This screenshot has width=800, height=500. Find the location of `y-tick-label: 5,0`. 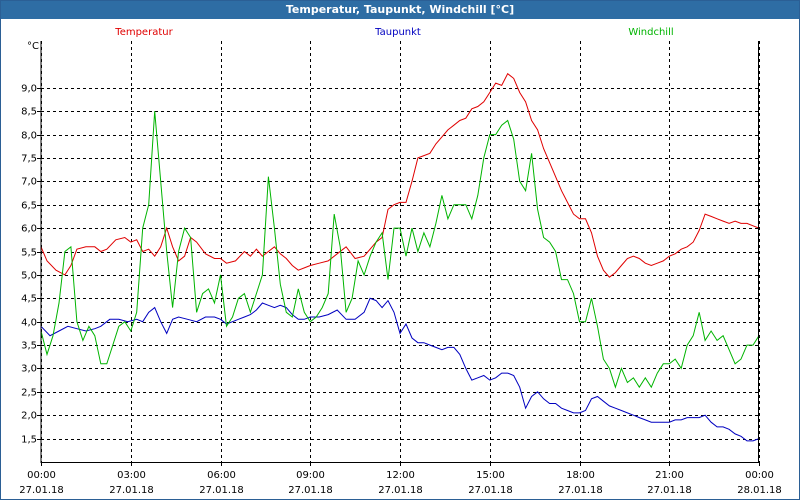

y-tick-label: 5,0 is located at coordinates (29, 276).